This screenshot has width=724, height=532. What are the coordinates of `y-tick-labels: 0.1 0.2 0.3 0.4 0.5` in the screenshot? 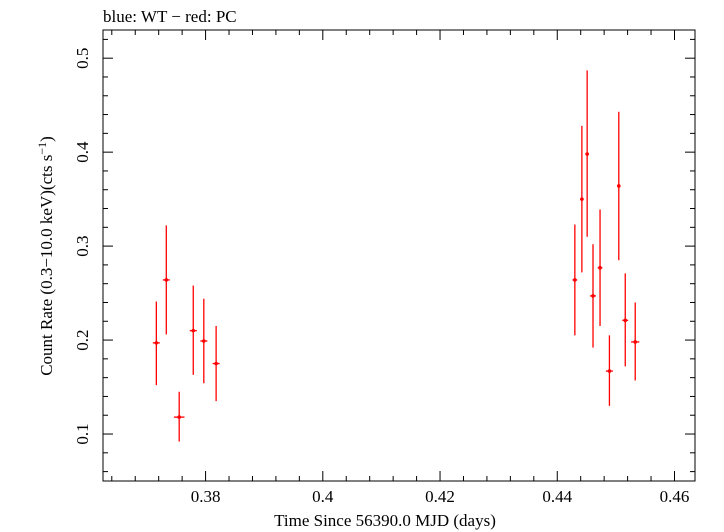 It's located at (82, 246).